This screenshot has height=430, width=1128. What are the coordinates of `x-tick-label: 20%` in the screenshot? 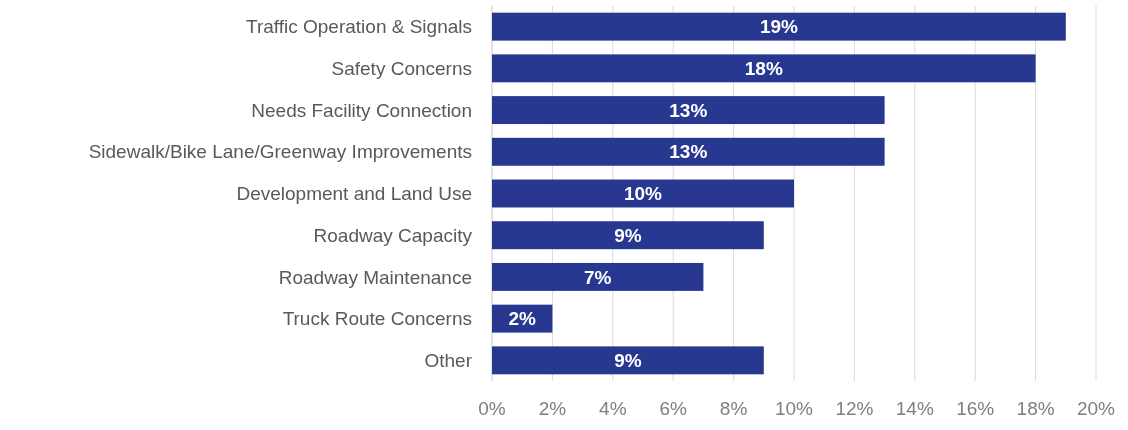 It's located at (1096, 408).